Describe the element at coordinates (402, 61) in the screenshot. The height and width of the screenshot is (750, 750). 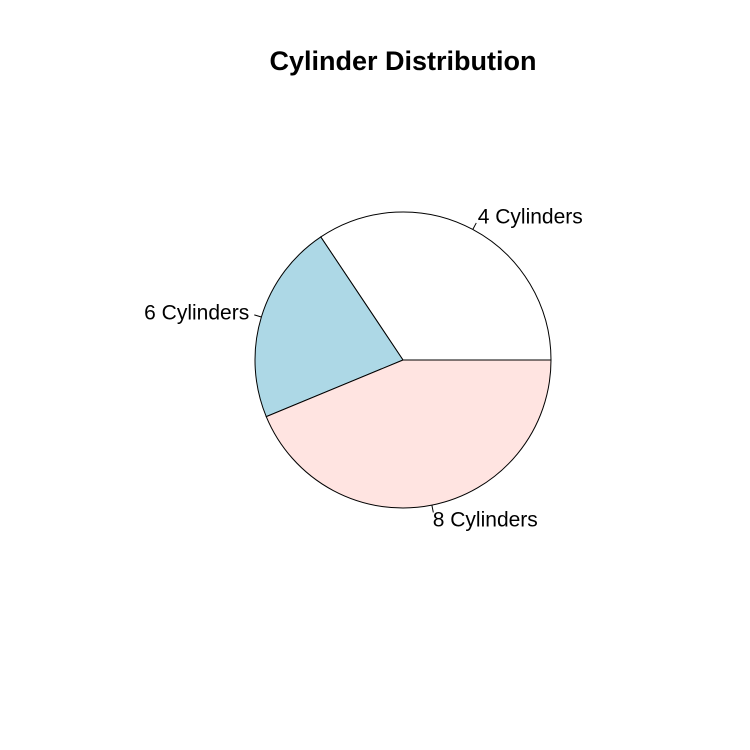
I see `chart-title: Cylinder Distribution` at that location.